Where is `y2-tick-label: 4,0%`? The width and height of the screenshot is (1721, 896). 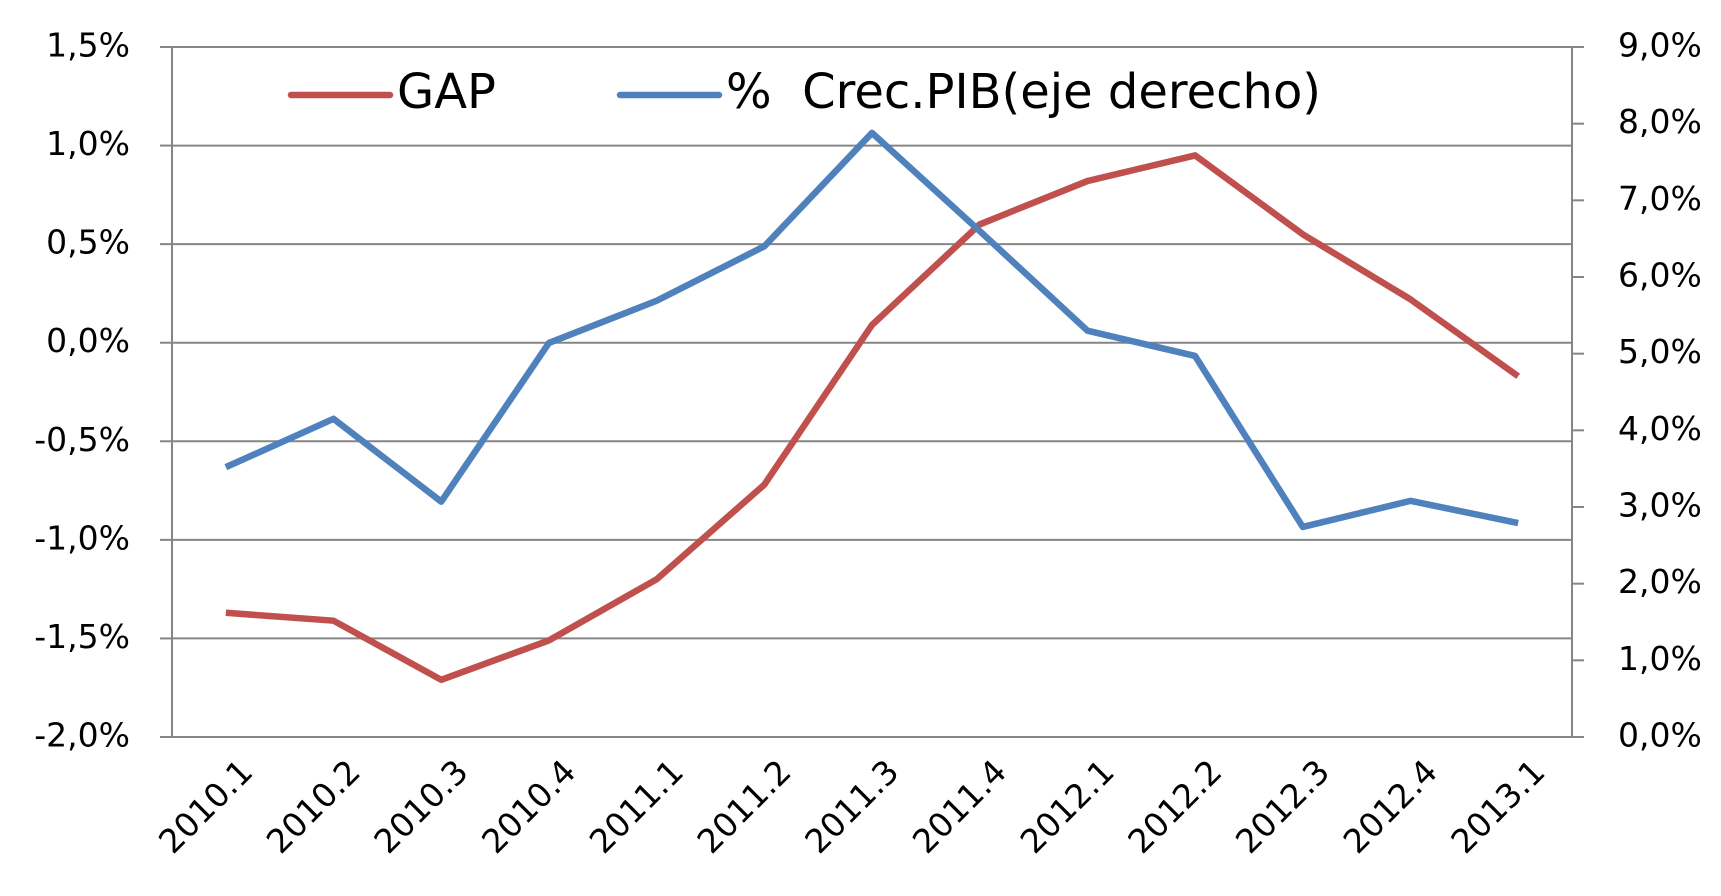
y2-tick-label: 4,0% is located at coordinates (1660, 428).